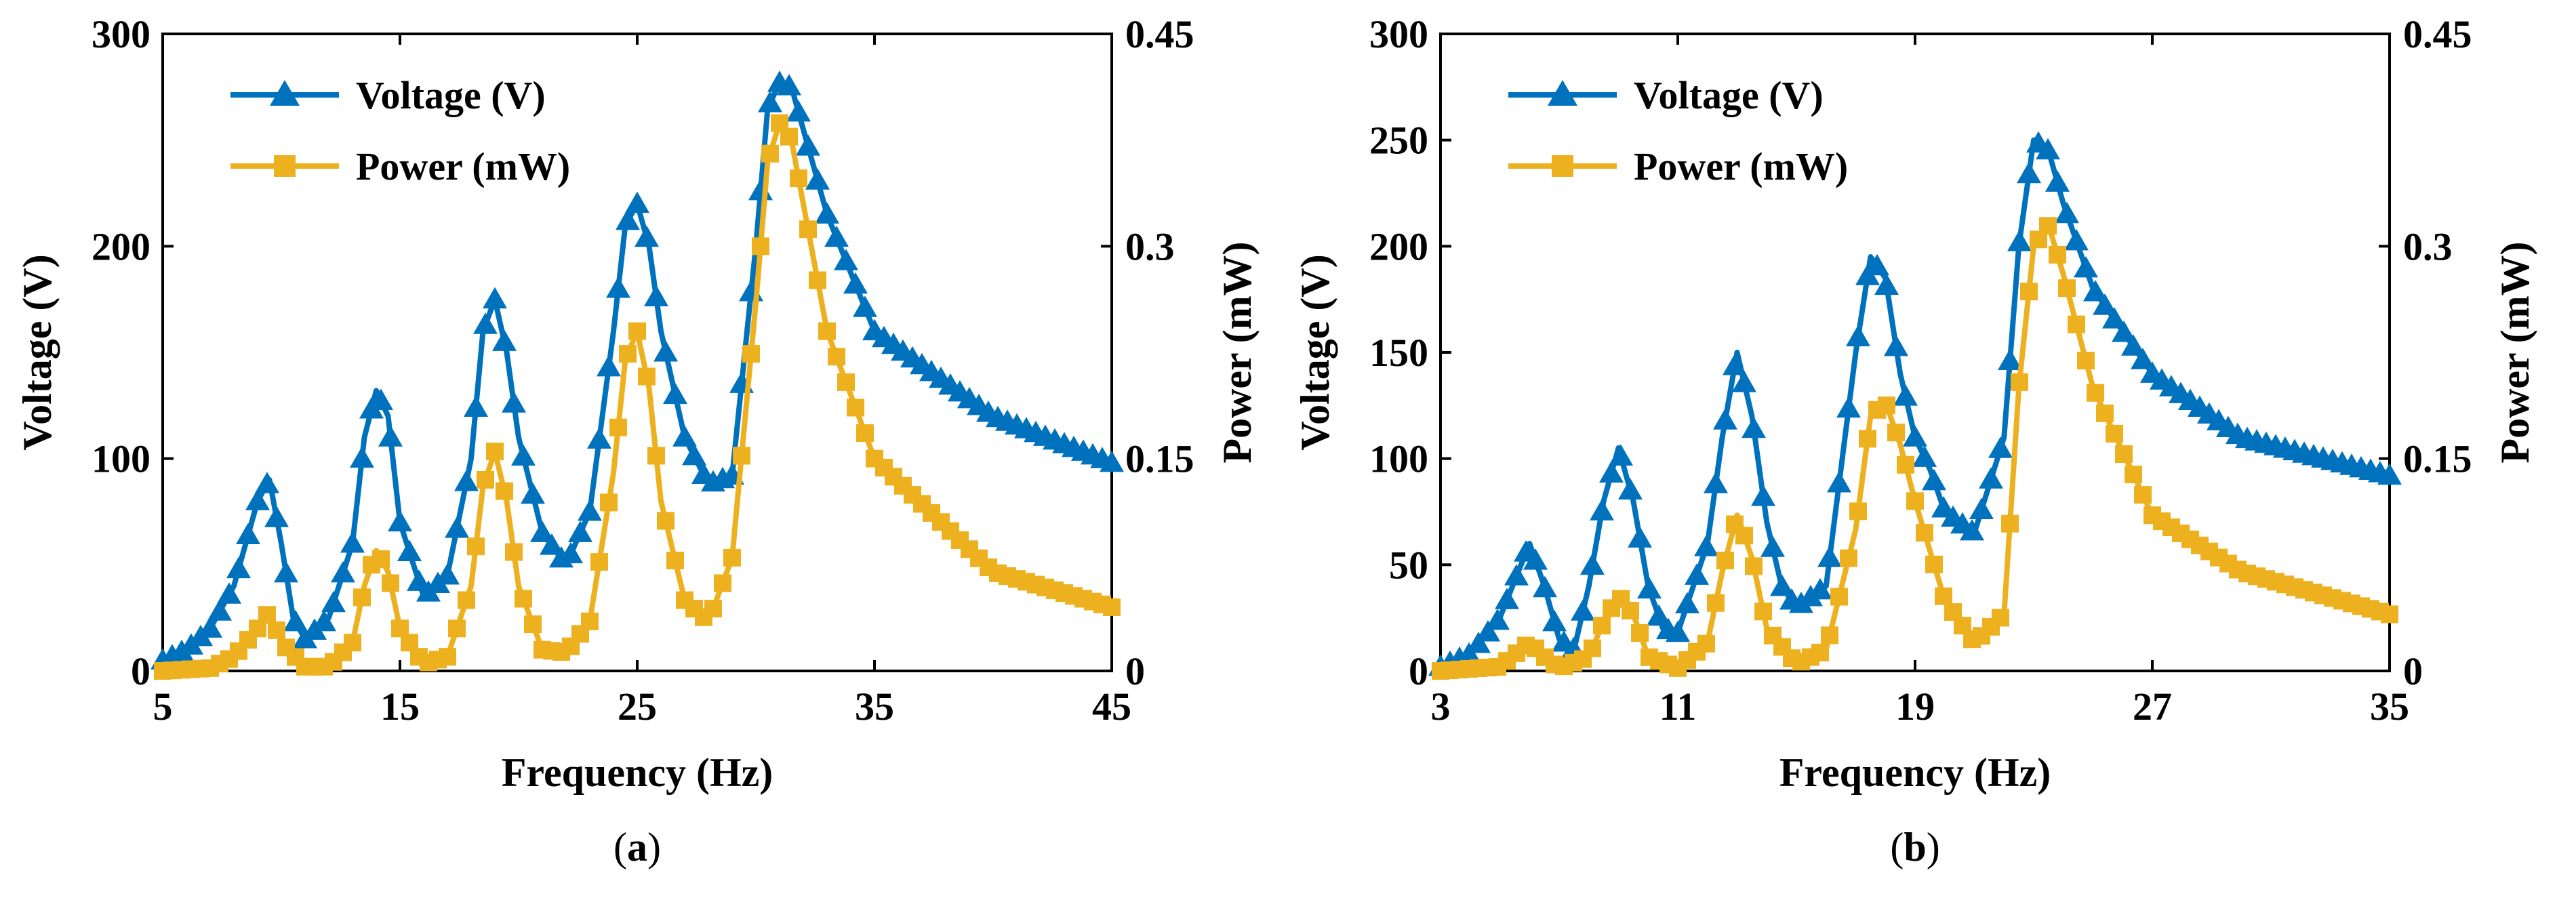 The image size is (2576, 900). Describe the element at coordinates (2437, 459) in the screenshot. I see `y2-tick-label: 0.15` at that location.